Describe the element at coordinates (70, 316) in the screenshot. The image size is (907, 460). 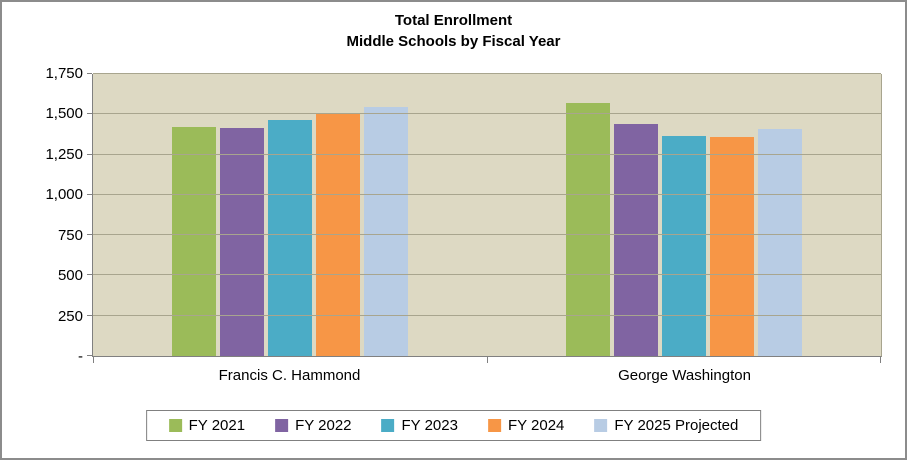
I see `y-axis-tick-label: 250` at that location.